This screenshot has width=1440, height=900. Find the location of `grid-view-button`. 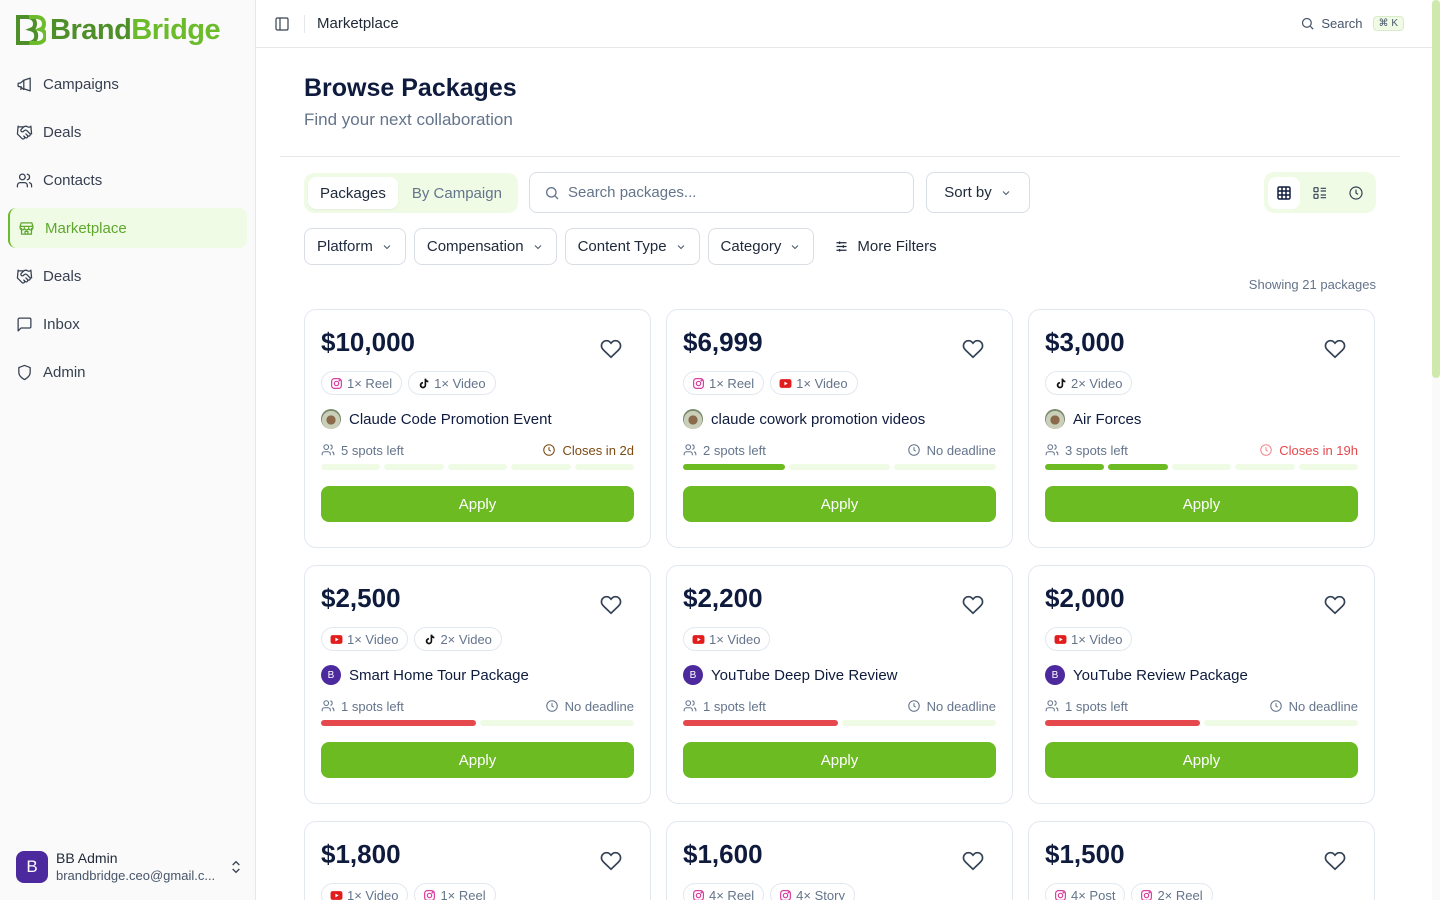

grid-view-button is located at coordinates (1284, 192).